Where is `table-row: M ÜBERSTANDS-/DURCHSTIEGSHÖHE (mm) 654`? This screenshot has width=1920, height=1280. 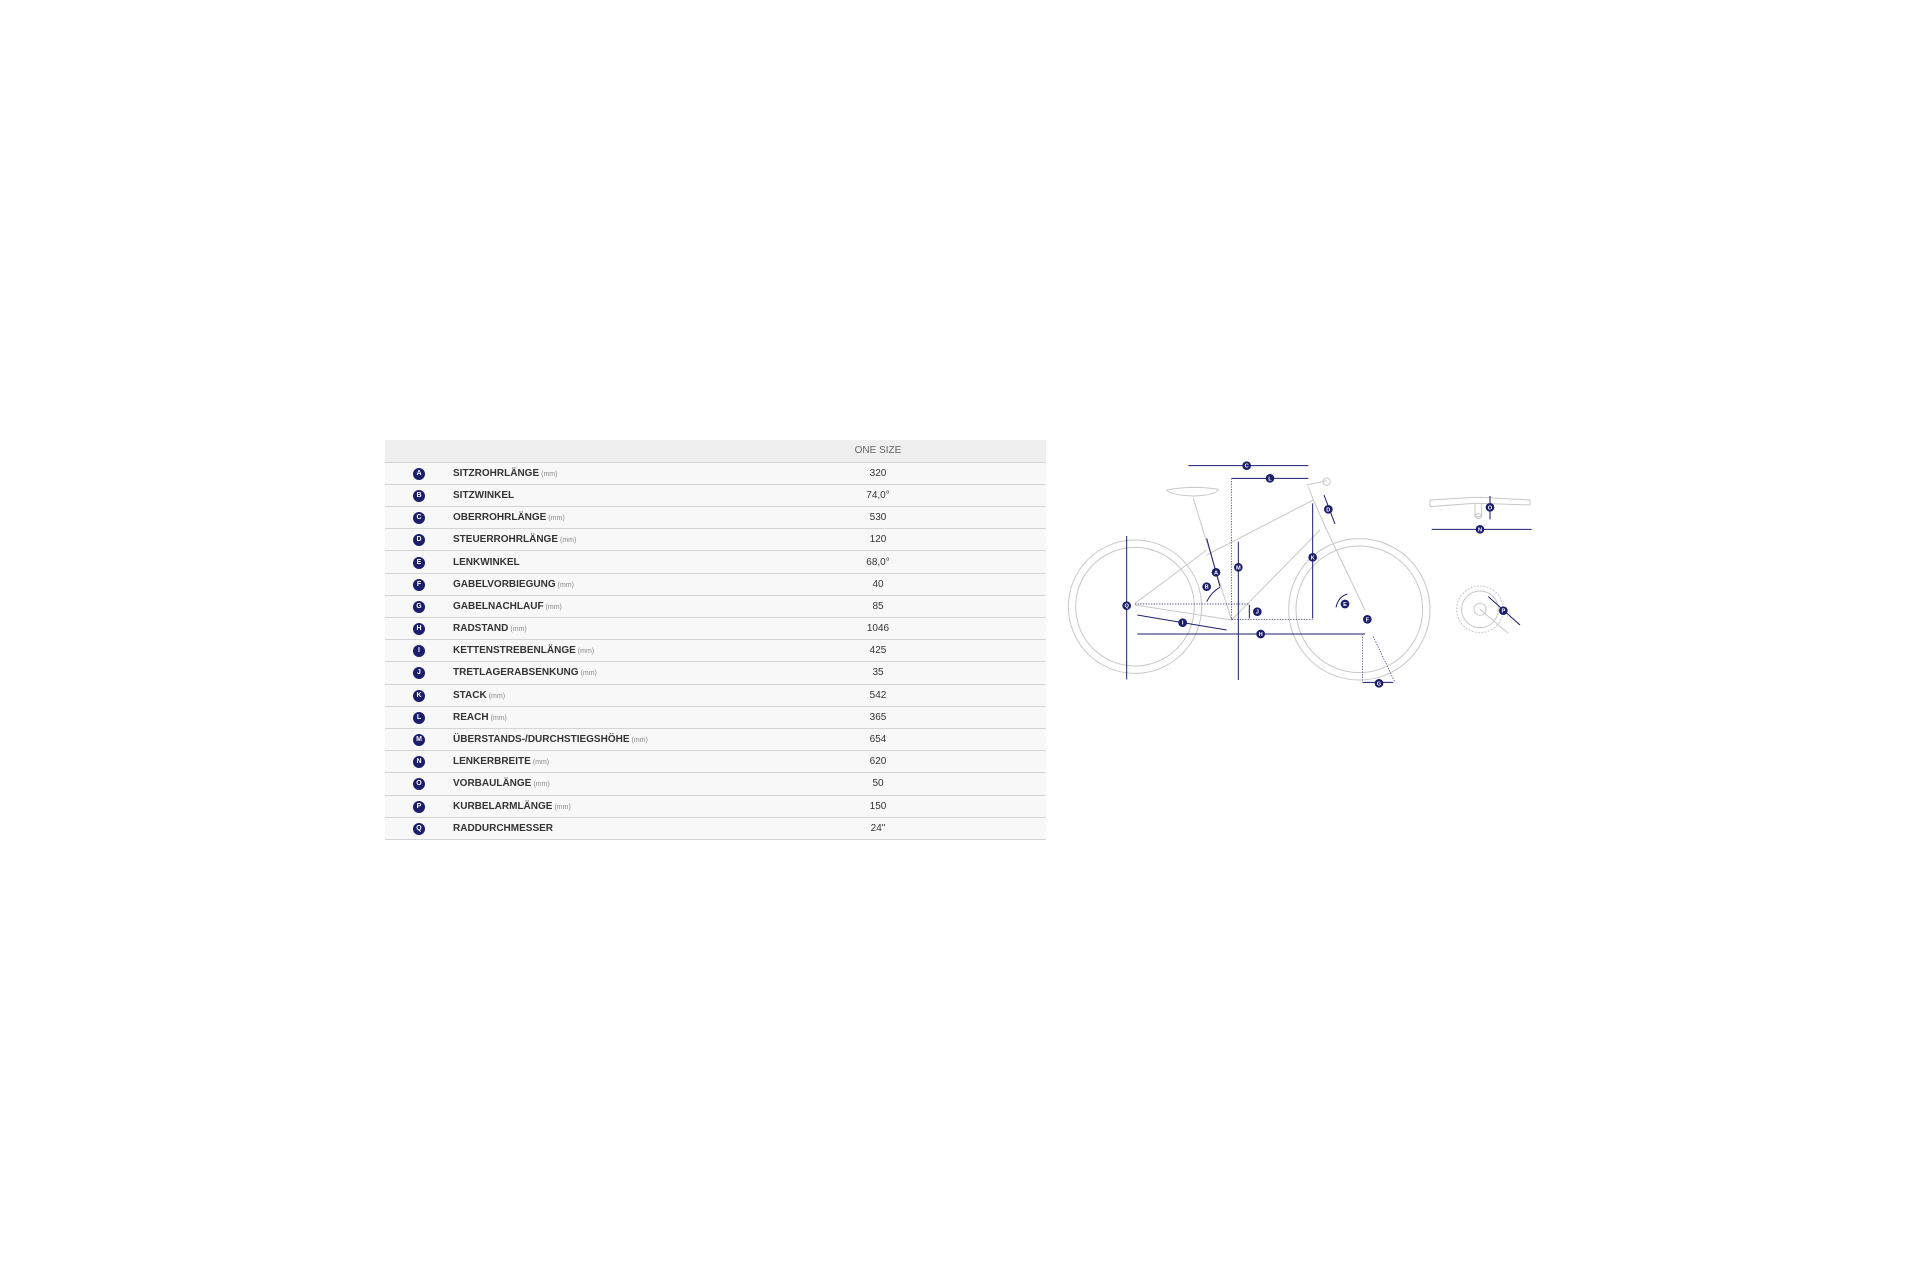 table-row: M ÜBERSTANDS-/DURCHSTIEGSHÖHE (mm) 654 is located at coordinates (715, 740).